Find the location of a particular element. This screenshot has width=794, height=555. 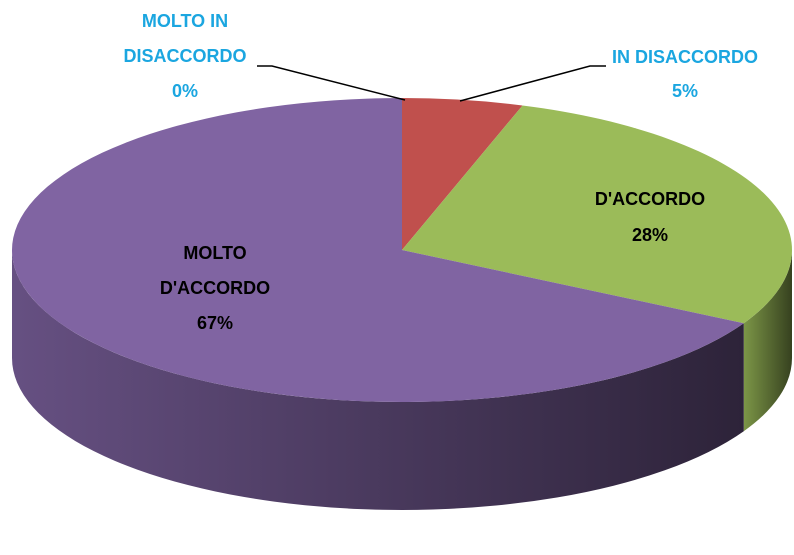

pie-slice is located at coordinates (462, 174).